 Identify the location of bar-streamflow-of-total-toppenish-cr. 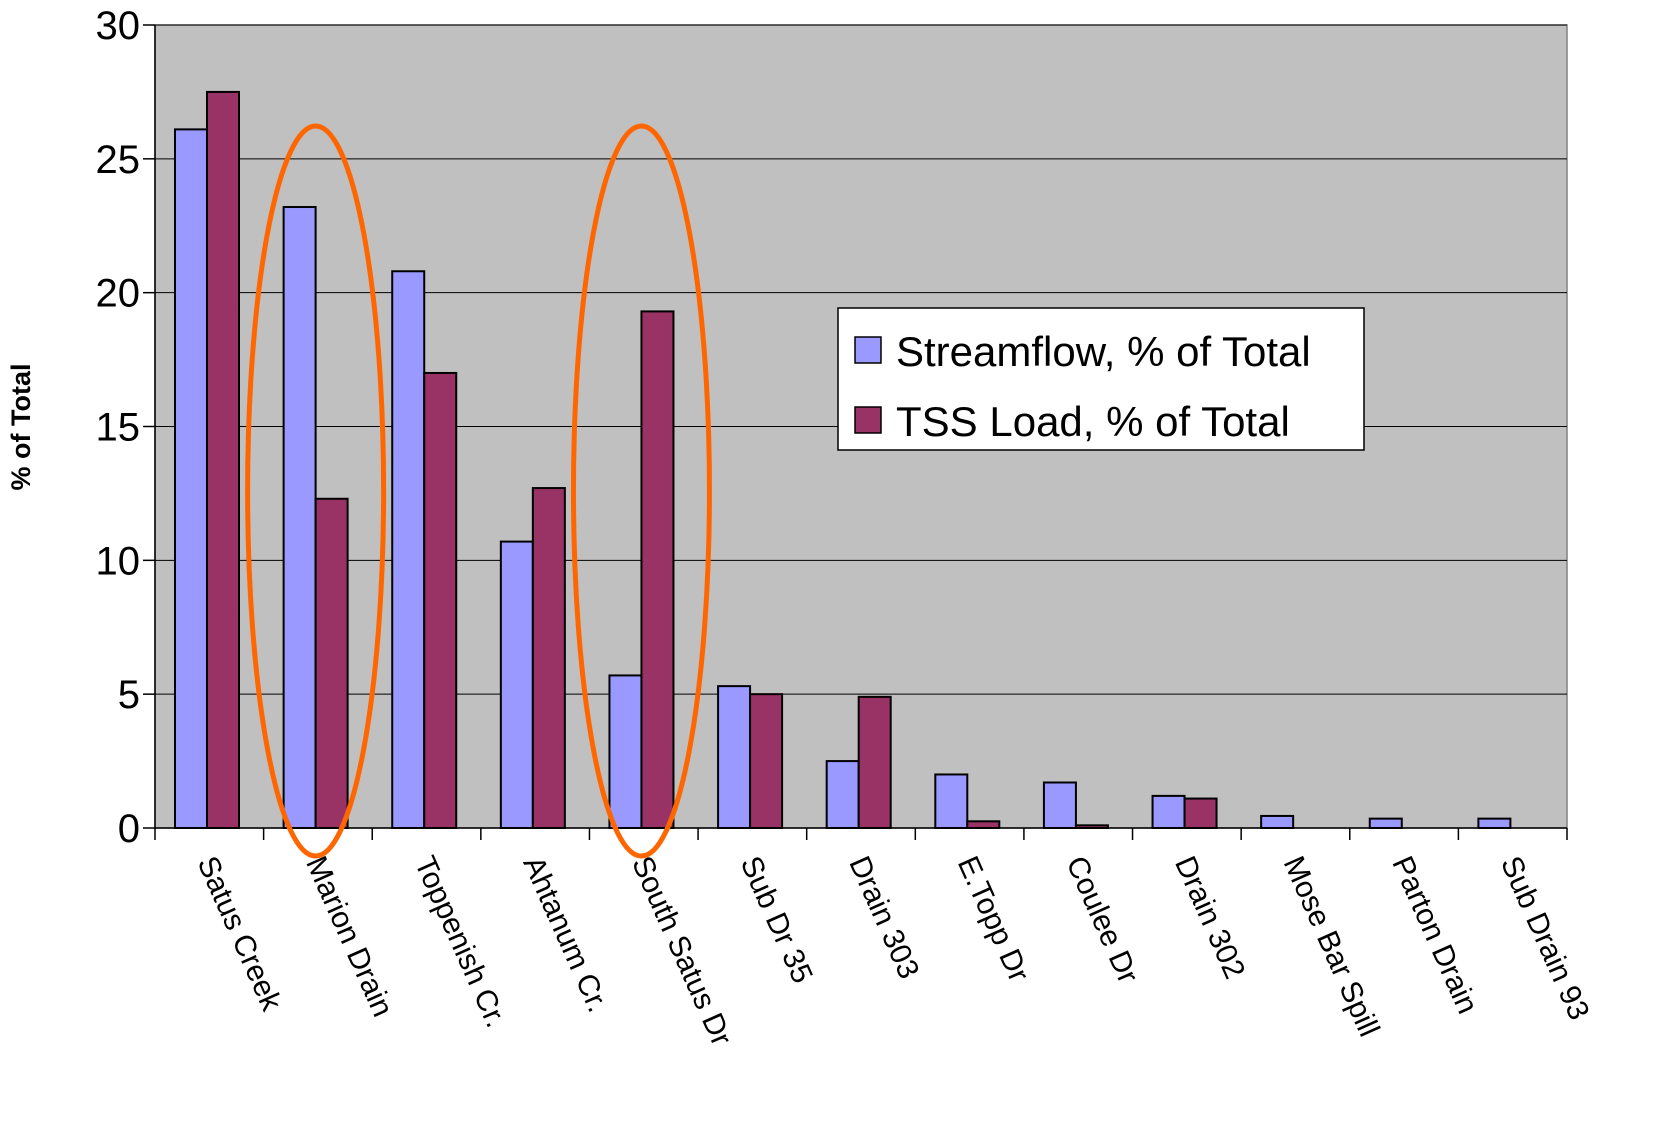
(408, 549).